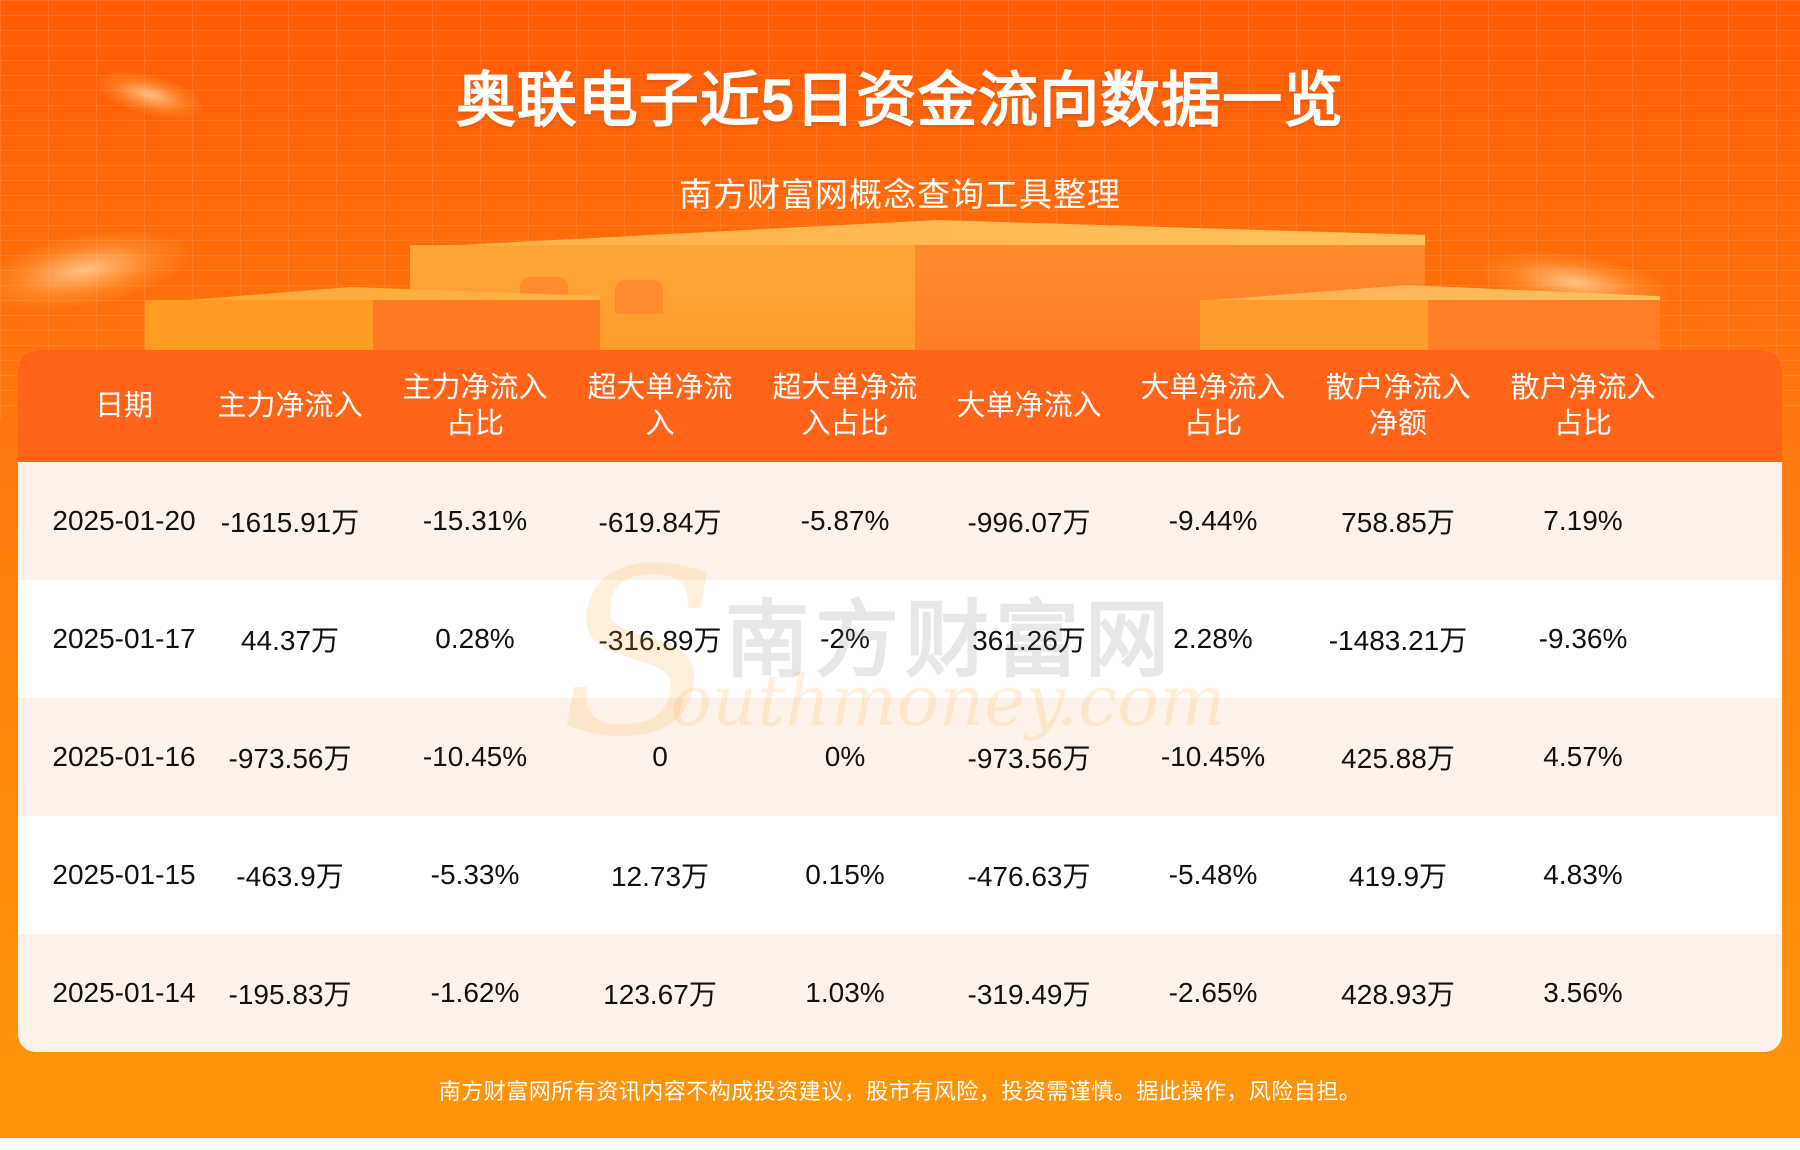 Image resolution: width=1800 pixels, height=1150 pixels. Describe the element at coordinates (845, 638) in the screenshot. I see `cell-super-large-ratio: -2%` at that location.